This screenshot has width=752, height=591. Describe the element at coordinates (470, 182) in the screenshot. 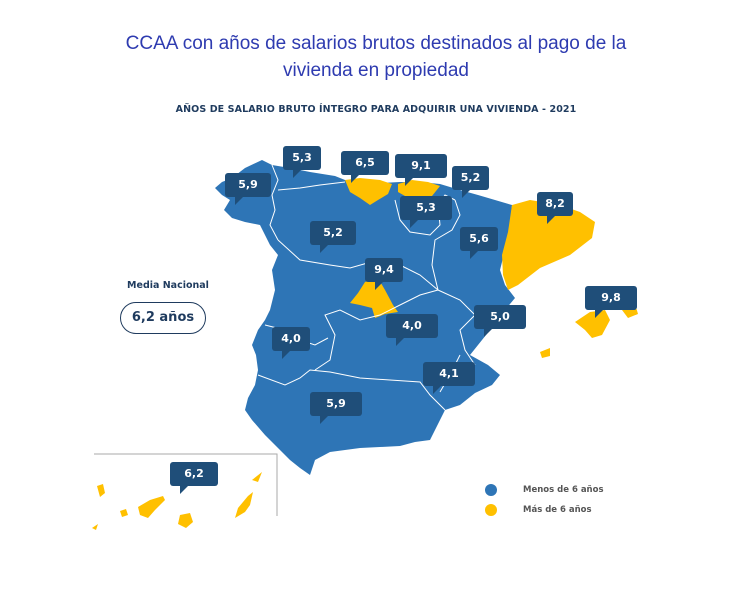

I see `bubble-navarra: 5,2` at that location.